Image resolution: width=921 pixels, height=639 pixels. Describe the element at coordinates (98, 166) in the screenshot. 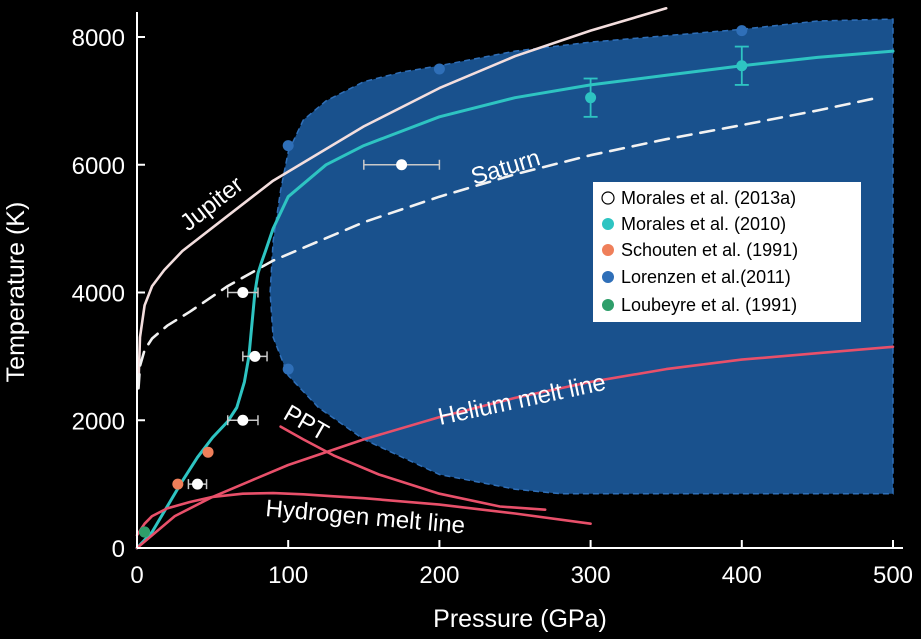

I see `y-tick-label: 6000` at that location.